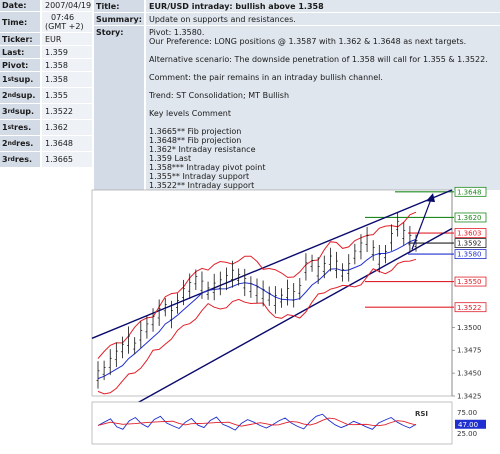  I want to click on price-axis-label: 1.3475, so click(469, 351).